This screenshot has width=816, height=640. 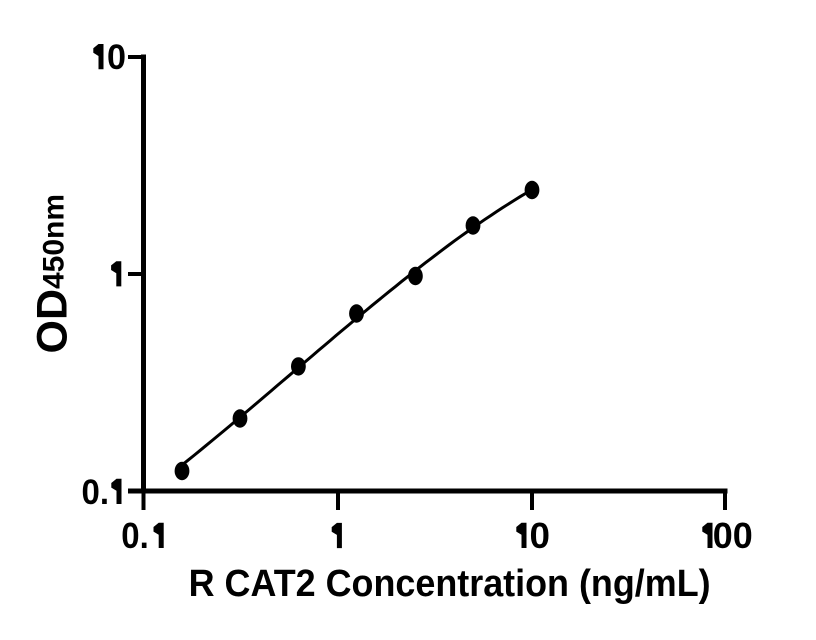 What do you see at coordinates (733, 535) in the screenshot?
I see `svg-text: 00` at bounding box center [733, 535].